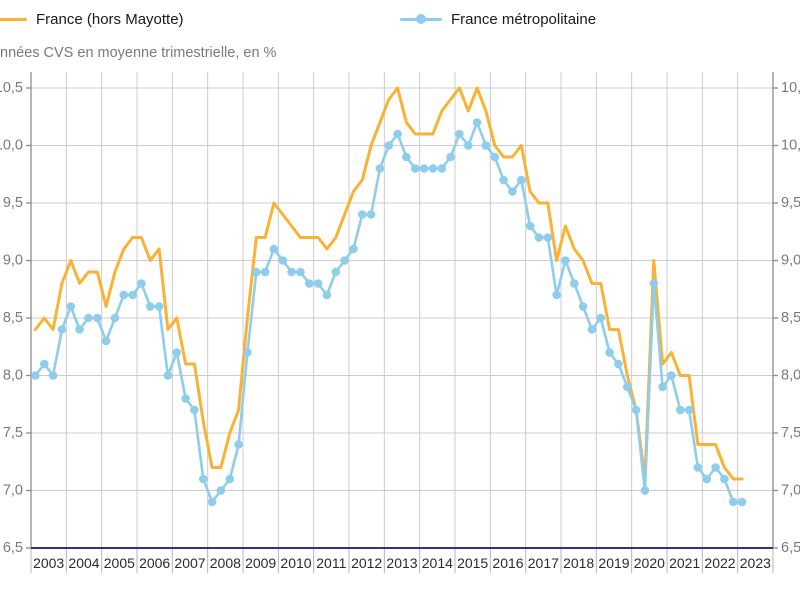 Image resolution: width=800 pixels, height=600 pixels. I want to click on legend-marker-dot, so click(421, 19).